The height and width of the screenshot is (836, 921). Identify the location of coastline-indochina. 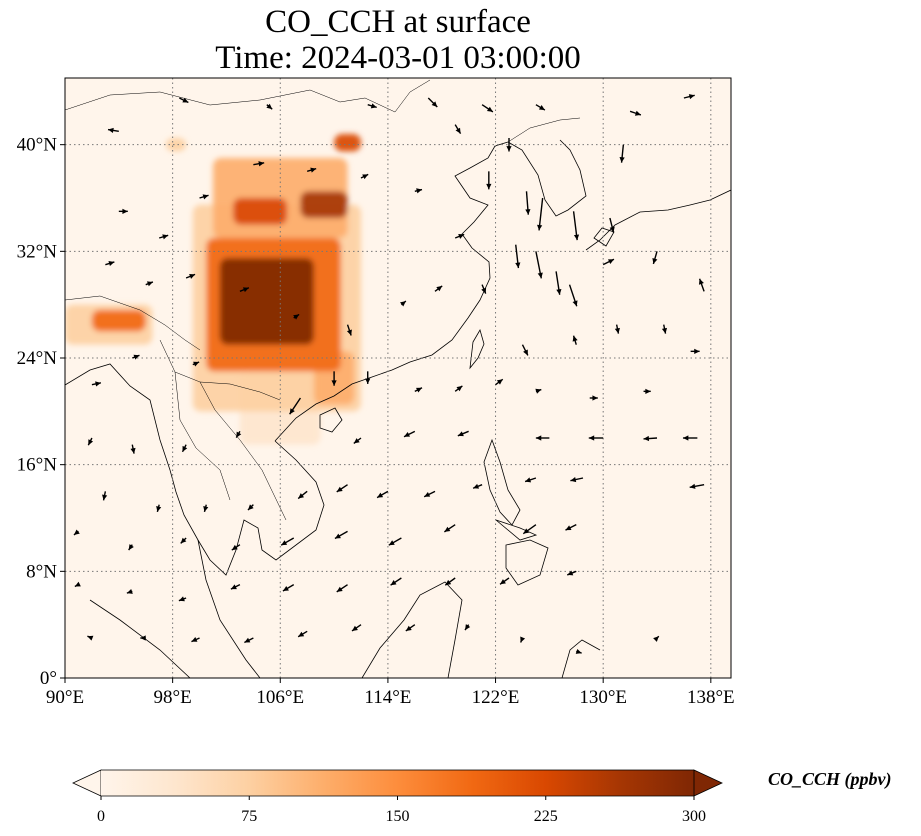
(247, 508).